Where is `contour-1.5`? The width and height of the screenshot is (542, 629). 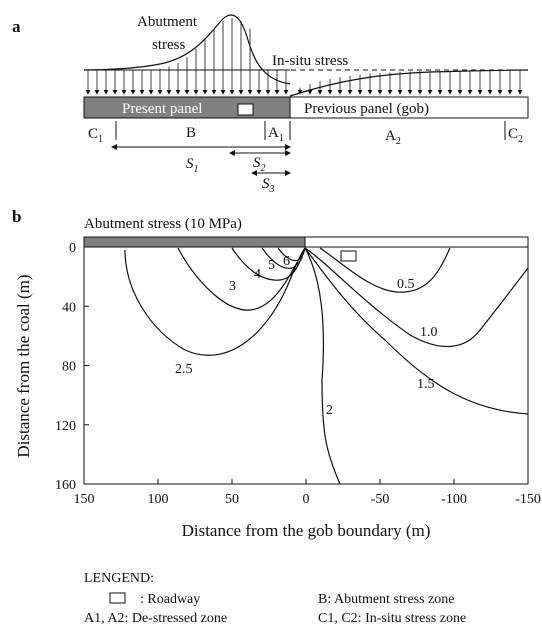 contour-1.5 is located at coordinates (416, 331).